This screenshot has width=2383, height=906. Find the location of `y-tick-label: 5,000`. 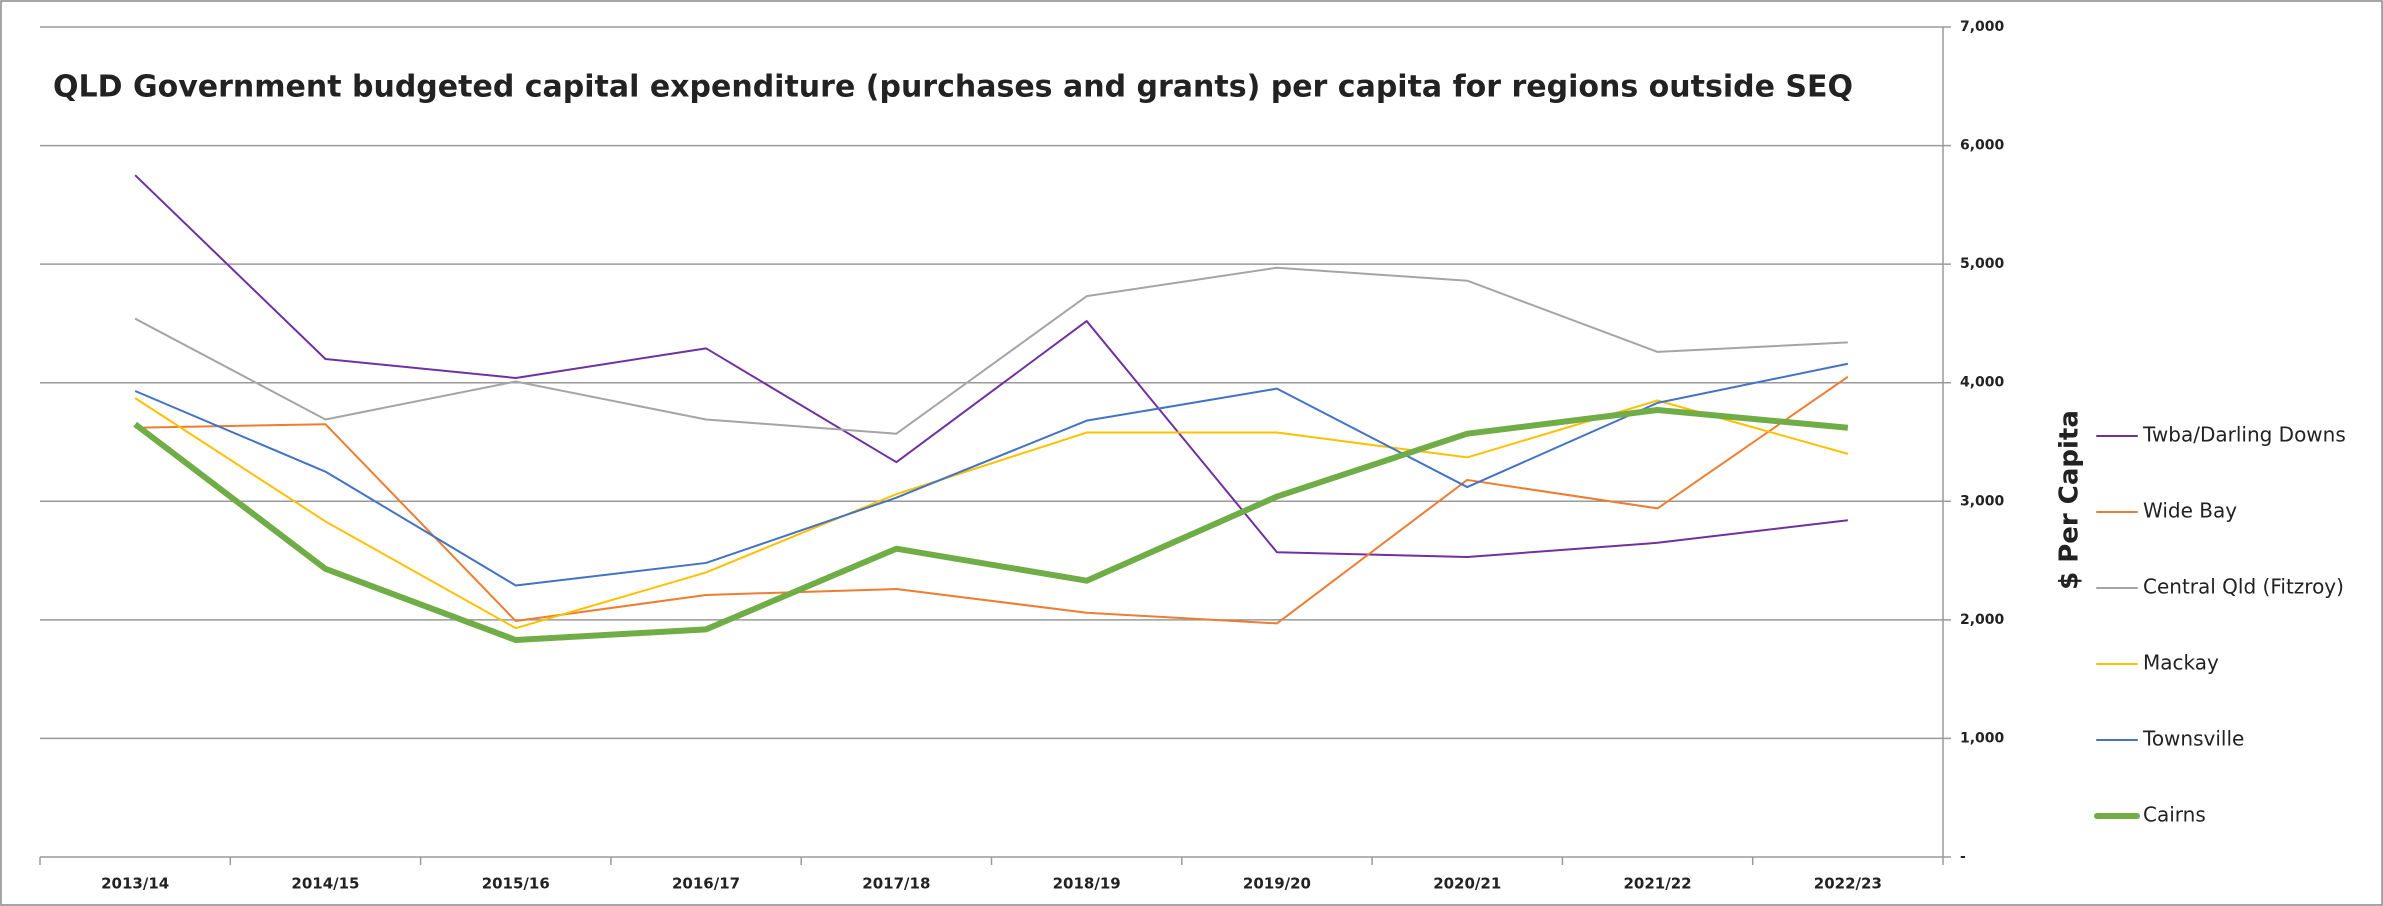

y-tick-label: 5,000 is located at coordinates (1982, 264).